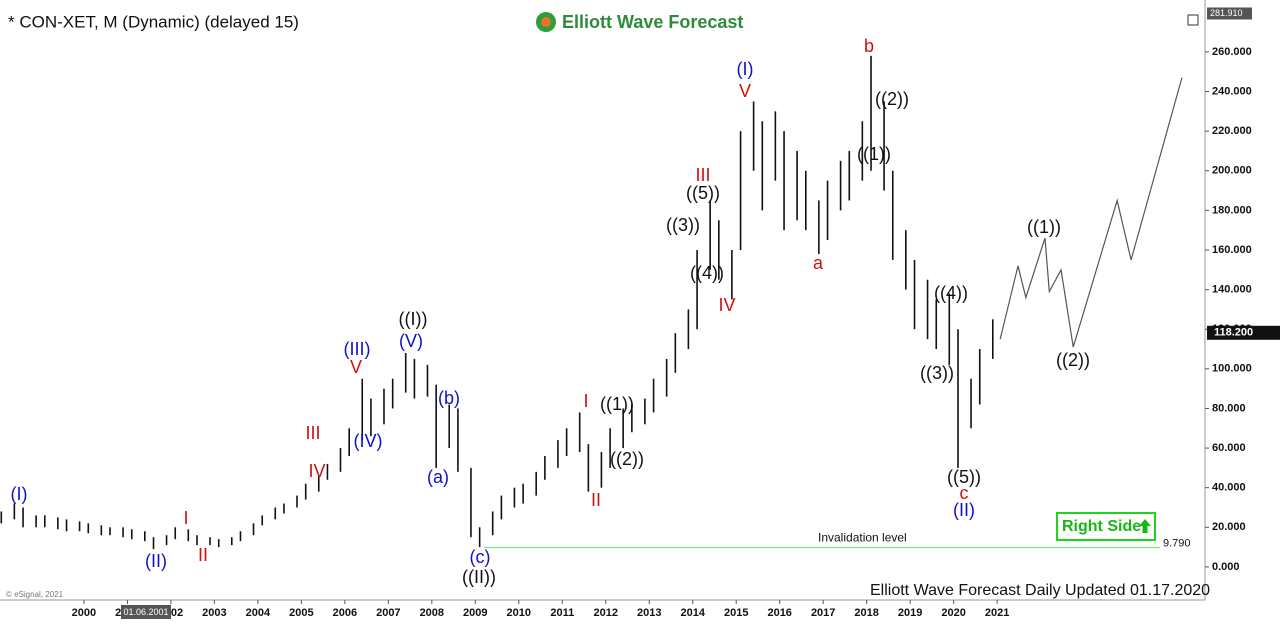  I want to click on x-tick-label: 2000, so click(84, 613).